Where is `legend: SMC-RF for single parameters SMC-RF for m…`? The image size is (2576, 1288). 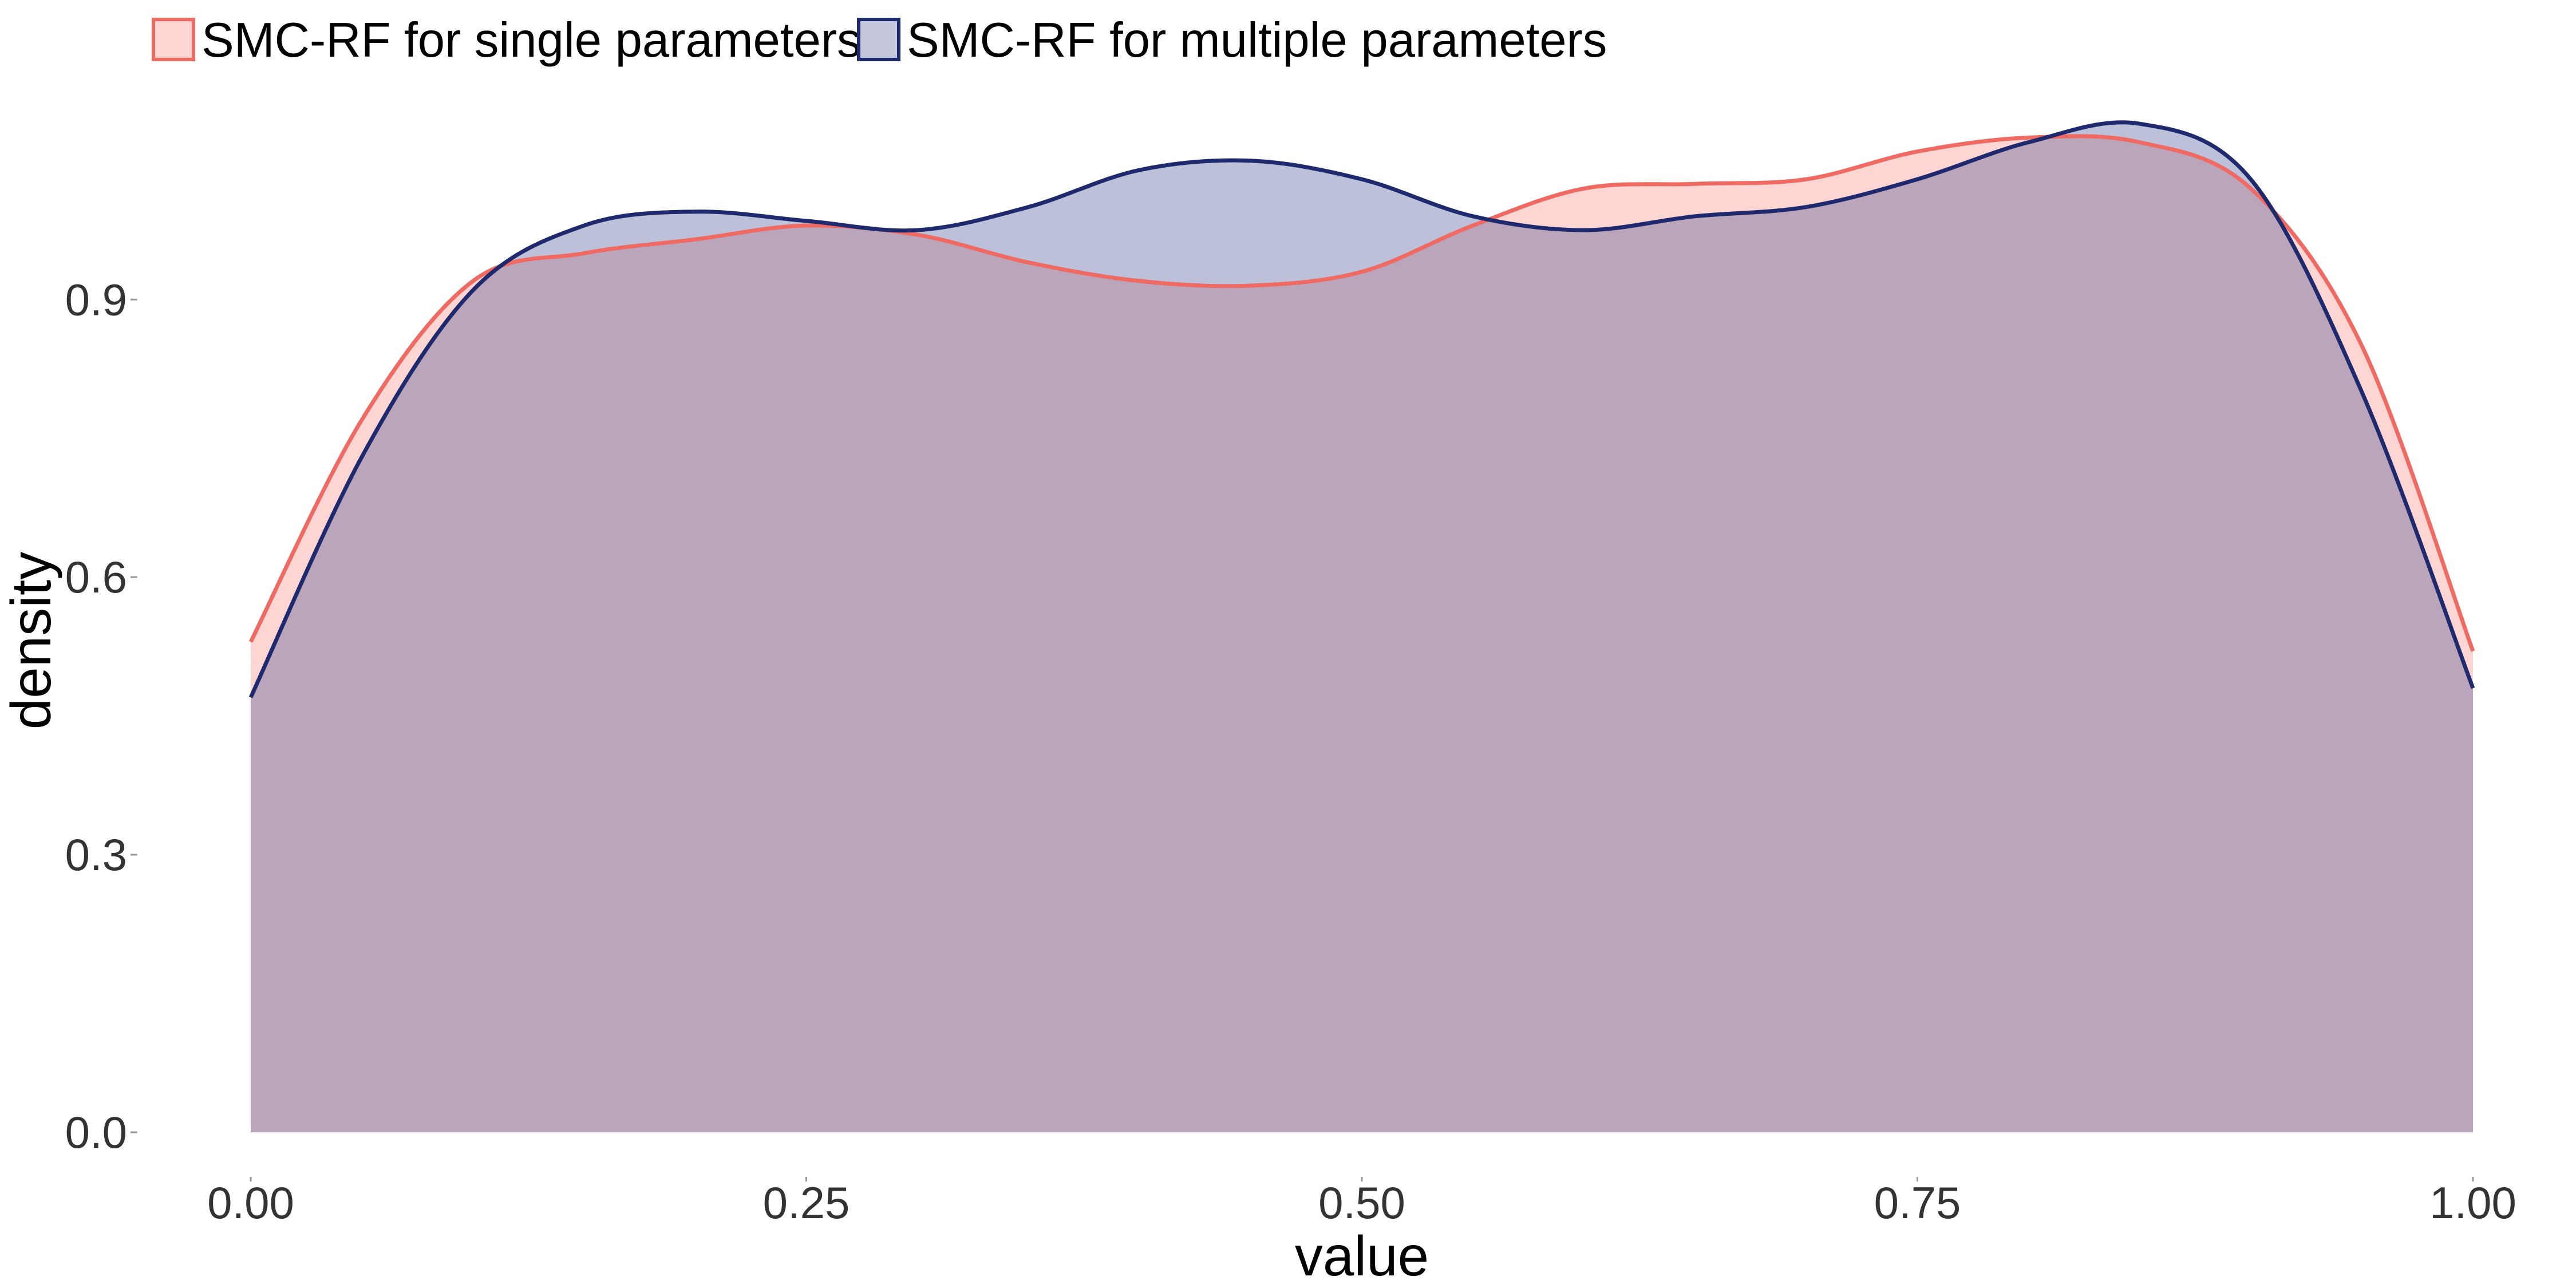
legend: SMC-RF for single parameters SMC-RF for m… is located at coordinates (879, 40).